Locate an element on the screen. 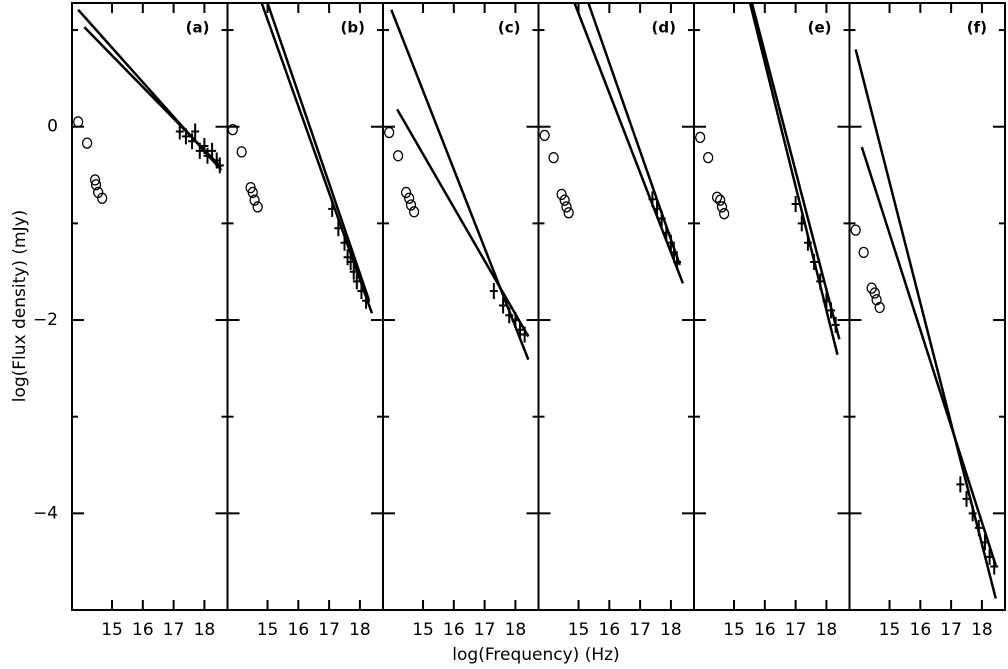 This screenshot has height=669, width=1008. y-axis-title: log(Flux density) (mJy) is located at coordinates (20, 306).